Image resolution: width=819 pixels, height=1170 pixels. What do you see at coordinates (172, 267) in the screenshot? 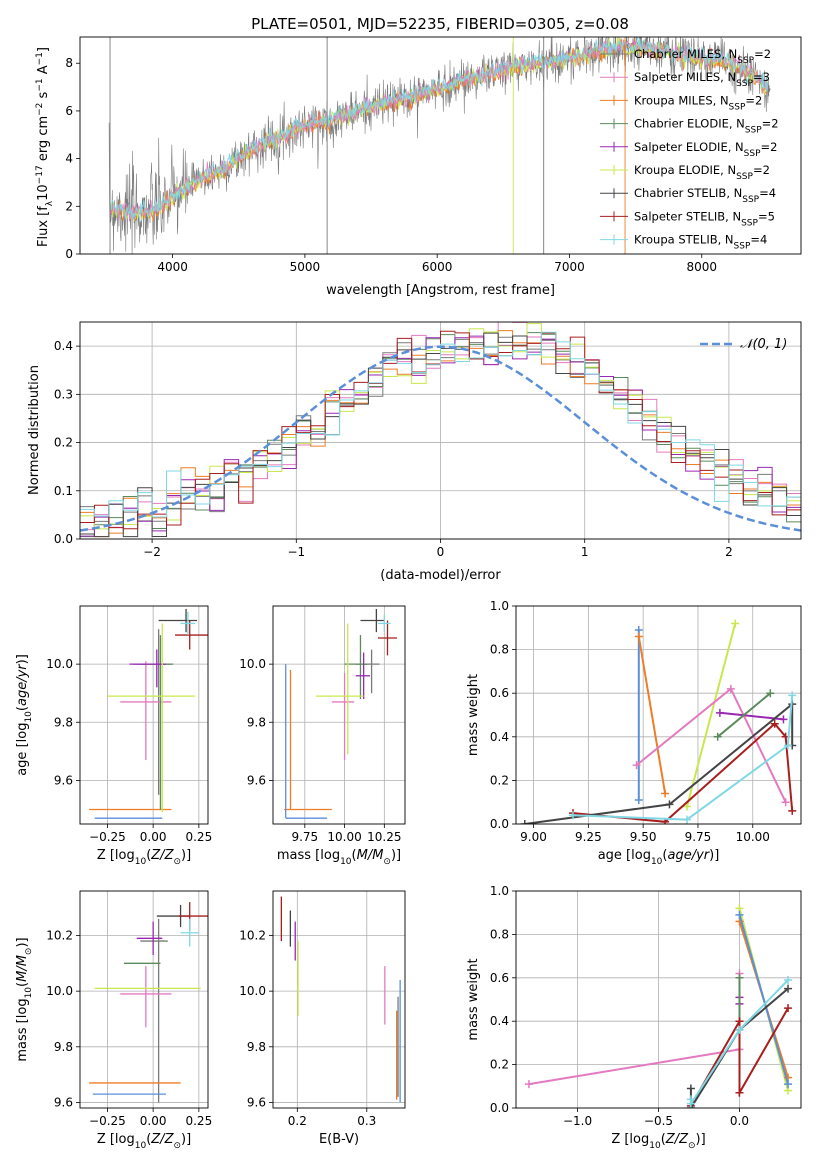
I see `x-tick-label: 4000` at bounding box center [172, 267].